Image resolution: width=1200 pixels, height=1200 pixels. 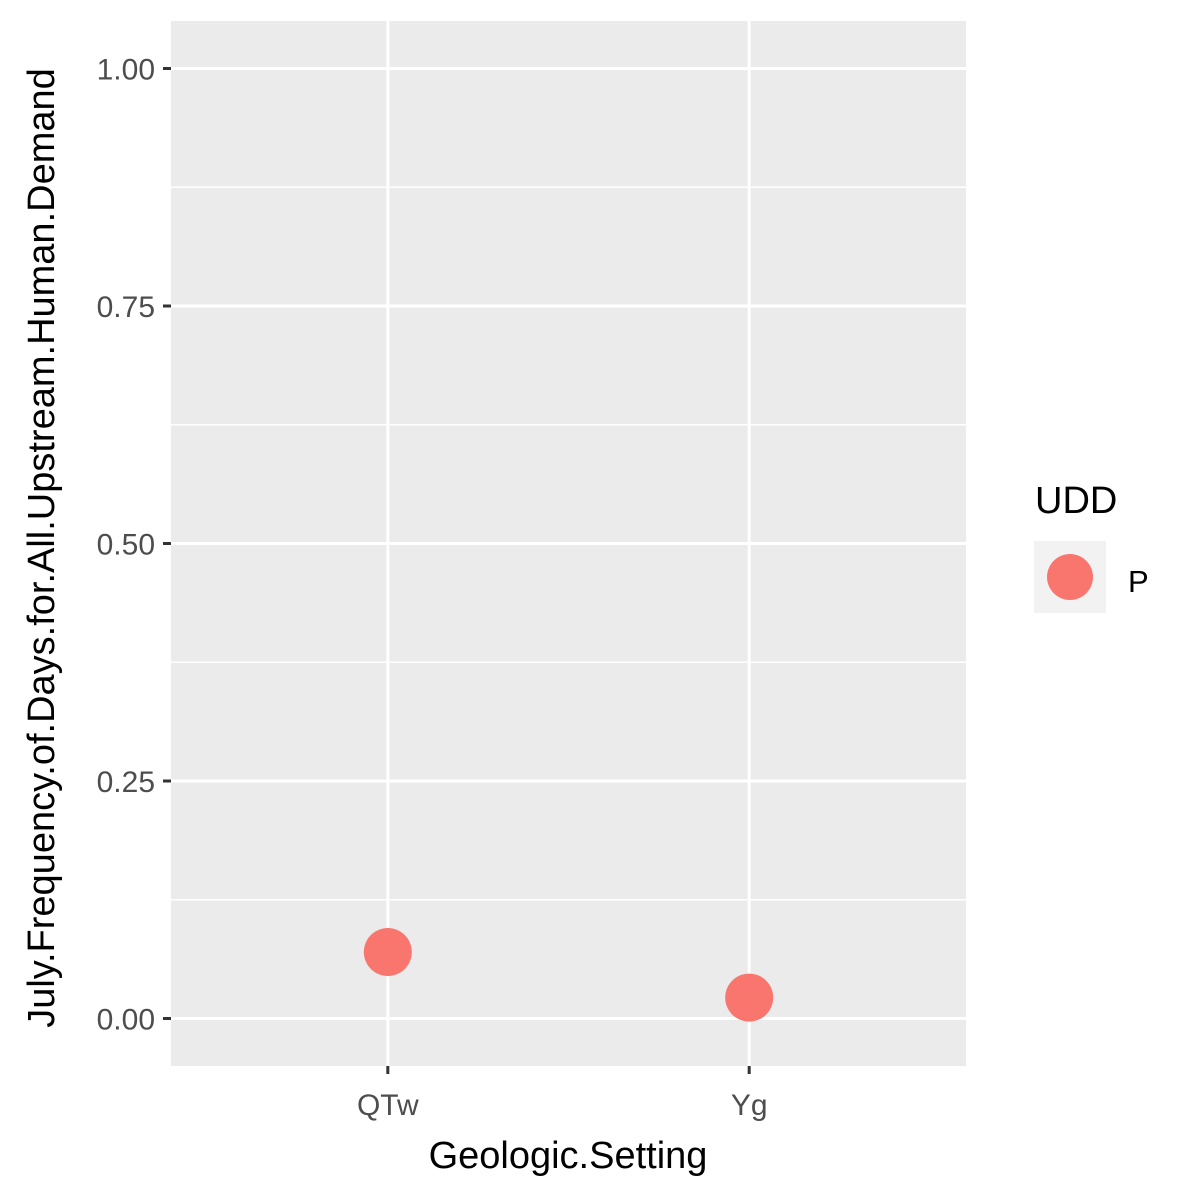 I want to click on x-tick-label: QTw, so click(x=388, y=1105).